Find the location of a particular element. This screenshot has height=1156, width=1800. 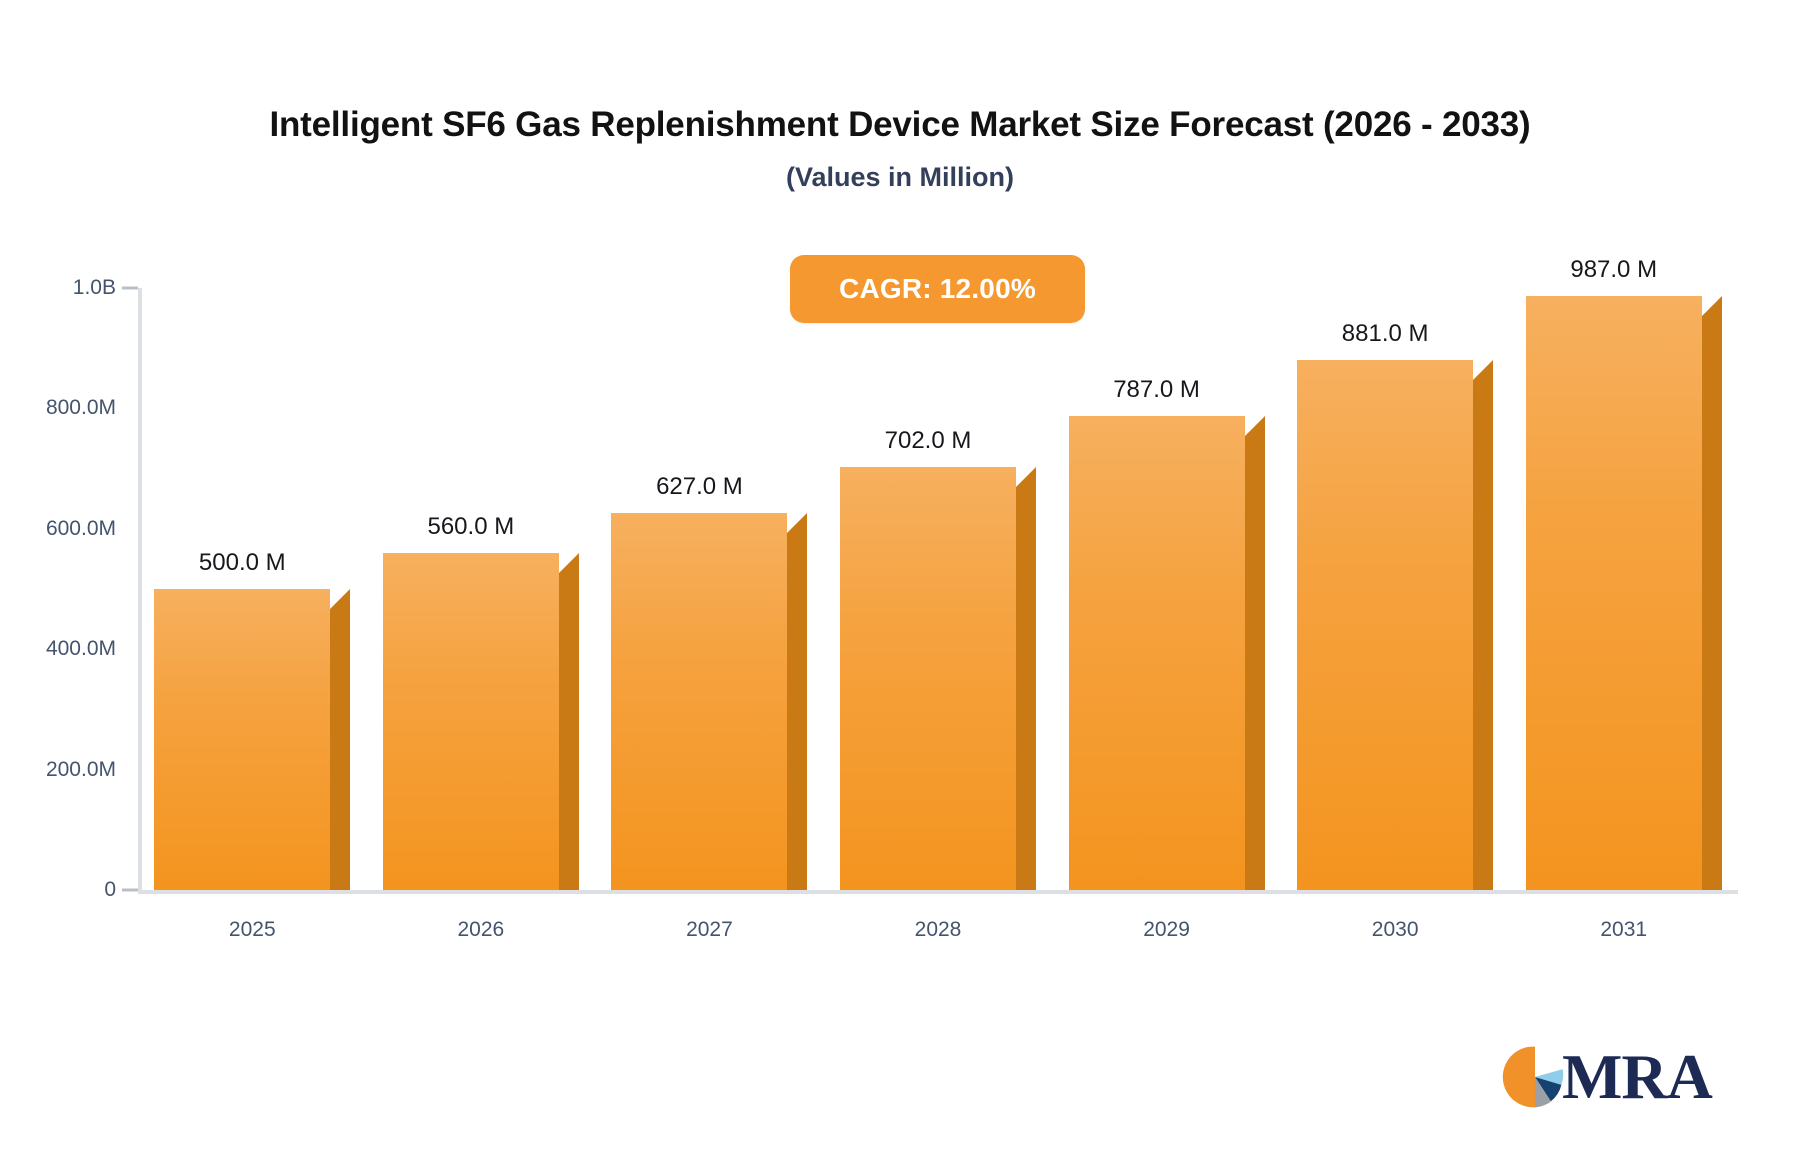

y-axis-line is located at coordinates (140, 591).